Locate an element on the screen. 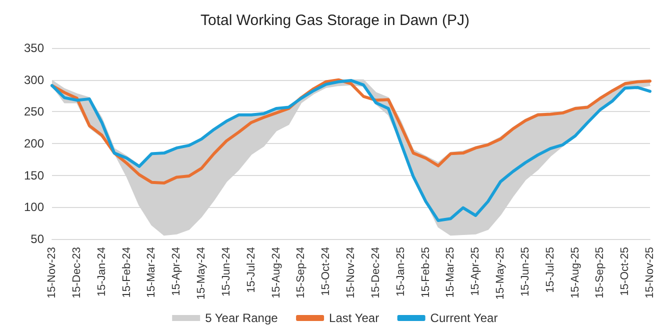 The image size is (670, 333). y-tick-label: 250 is located at coordinates (34, 111).